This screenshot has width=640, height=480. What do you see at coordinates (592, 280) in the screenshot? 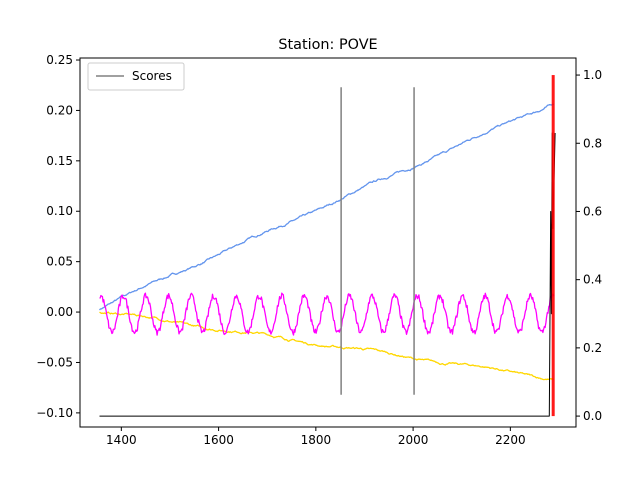
I see `y-right-tick-label: 0.4` at bounding box center [592, 280].